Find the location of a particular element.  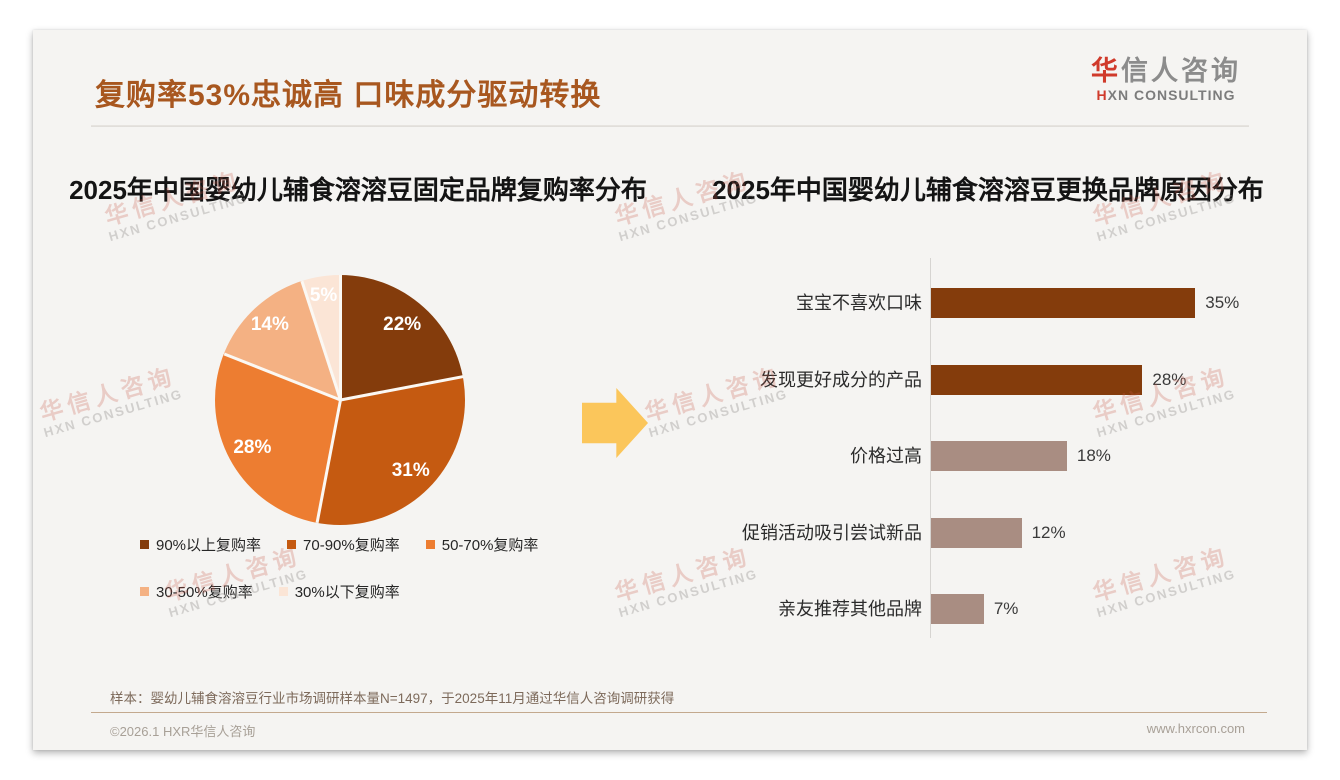

legend-item: 30-50%复购率 is located at coordinates (196, 591).